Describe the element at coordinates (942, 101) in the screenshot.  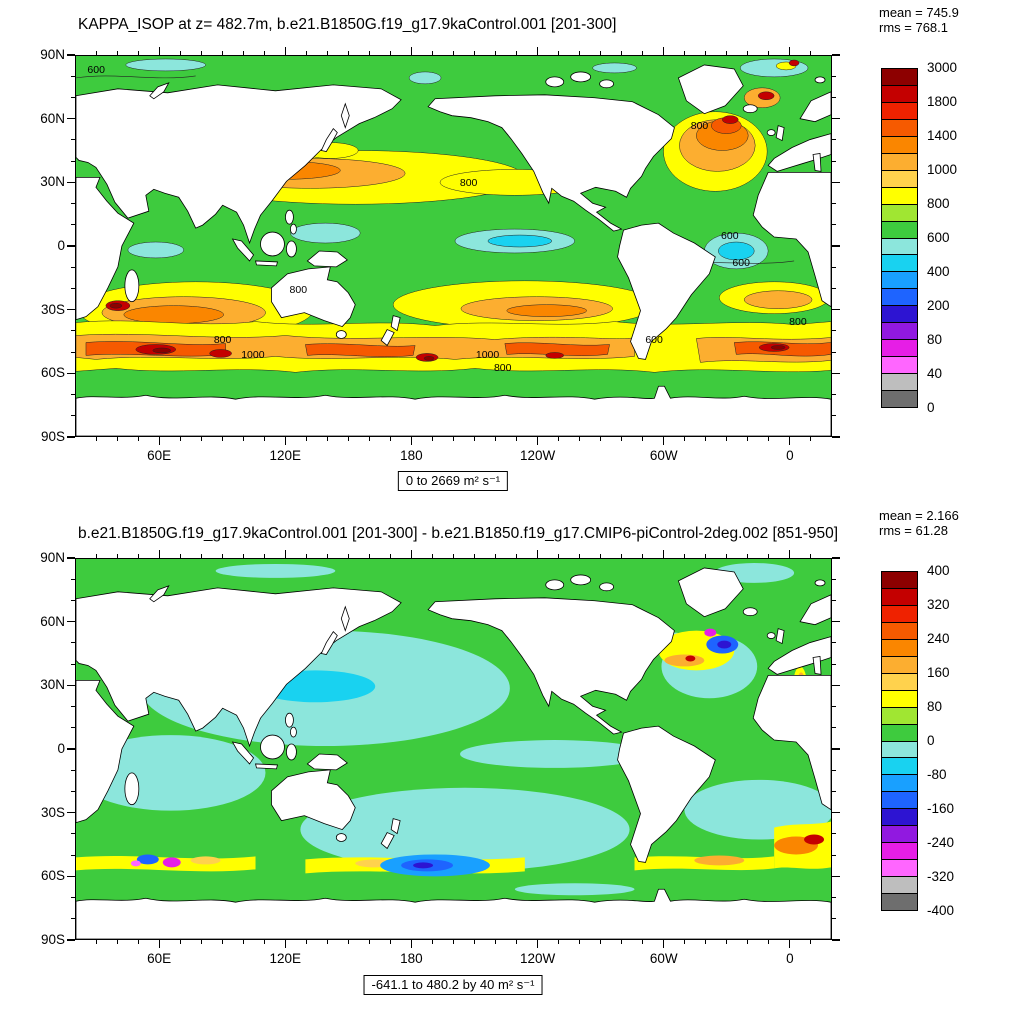
I see `colorbar-label: 1800` at that location.